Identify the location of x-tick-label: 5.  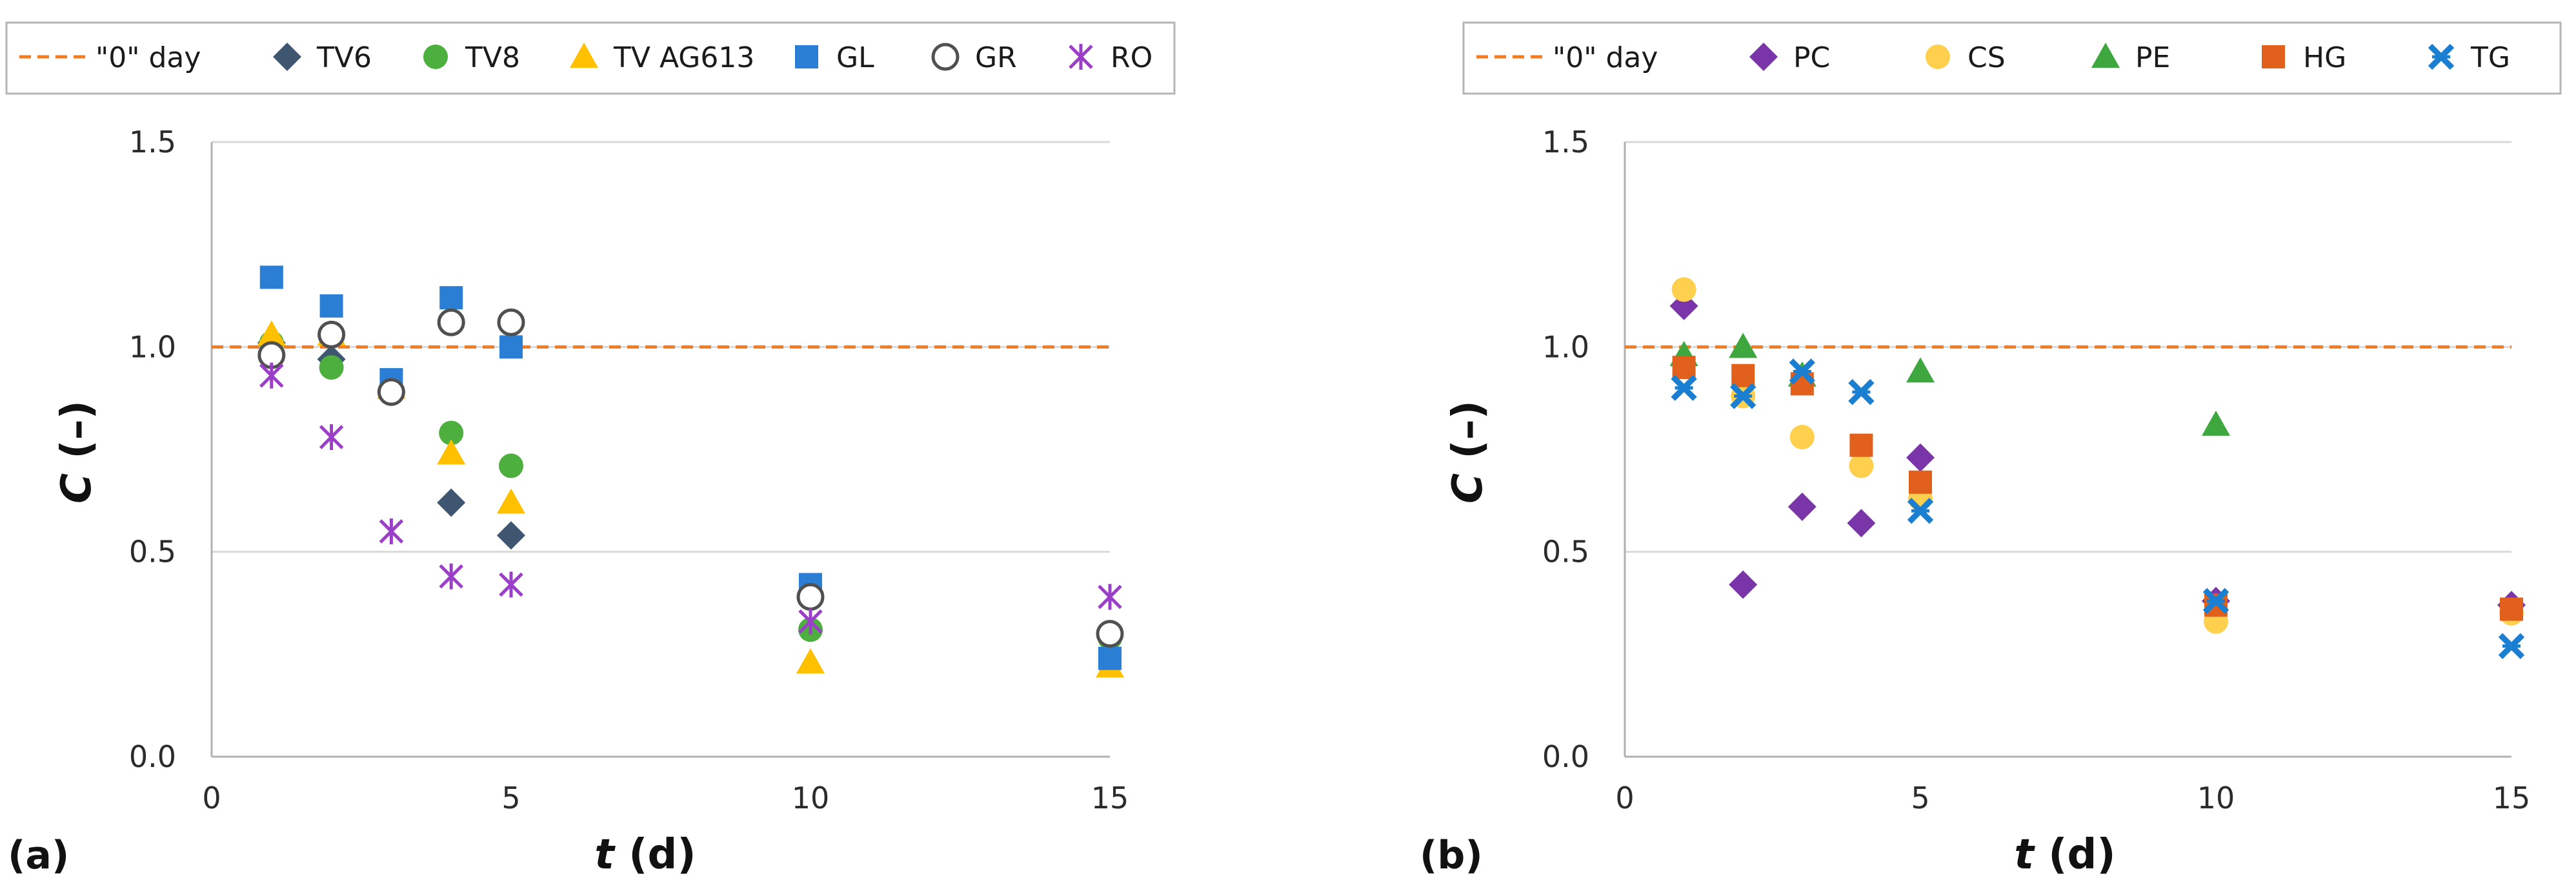
(1920, 798).